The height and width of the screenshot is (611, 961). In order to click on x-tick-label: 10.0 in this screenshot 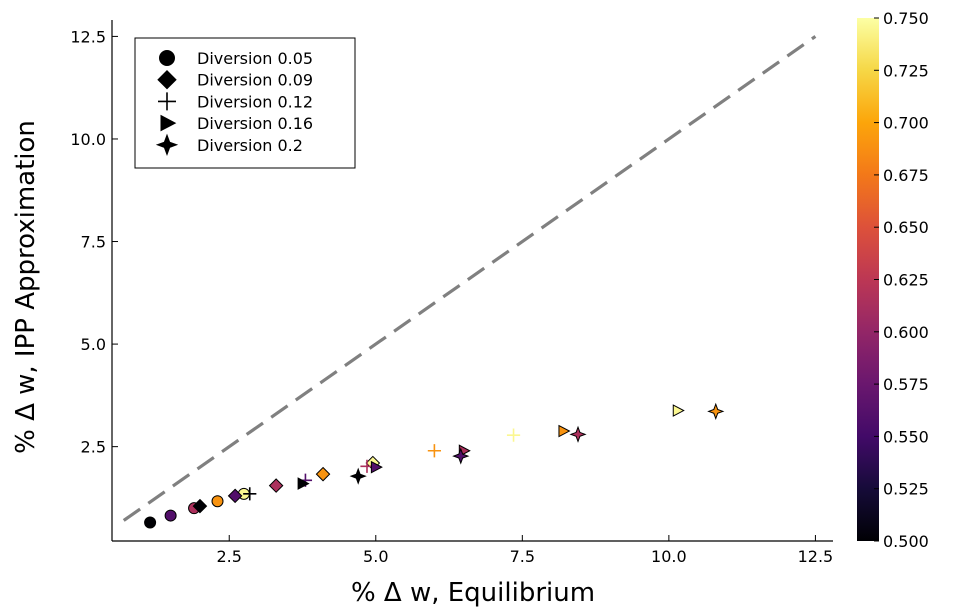, I will do `click(669, 556)`.